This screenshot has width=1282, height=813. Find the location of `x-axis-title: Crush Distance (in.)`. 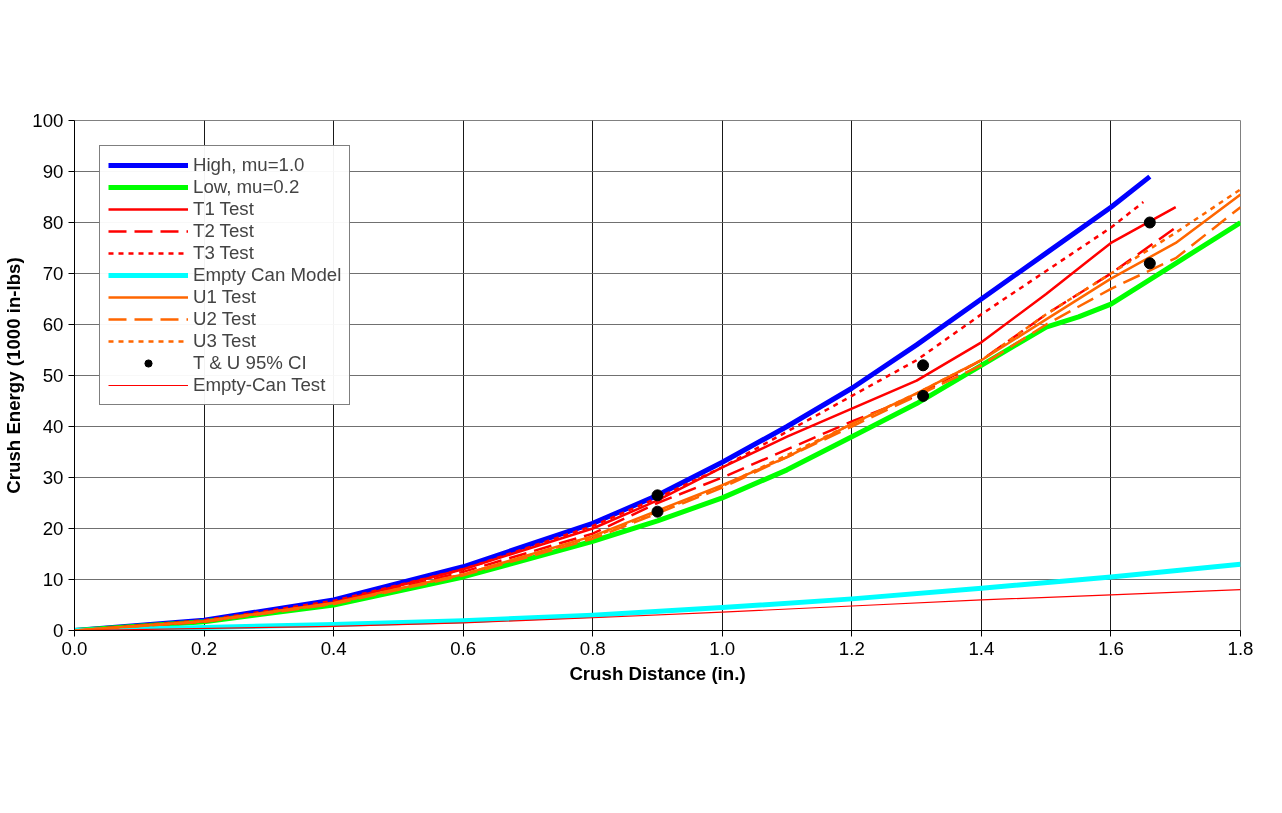

x-axis-title: Crush Distance (in.) is located at coordinates (657, 673).